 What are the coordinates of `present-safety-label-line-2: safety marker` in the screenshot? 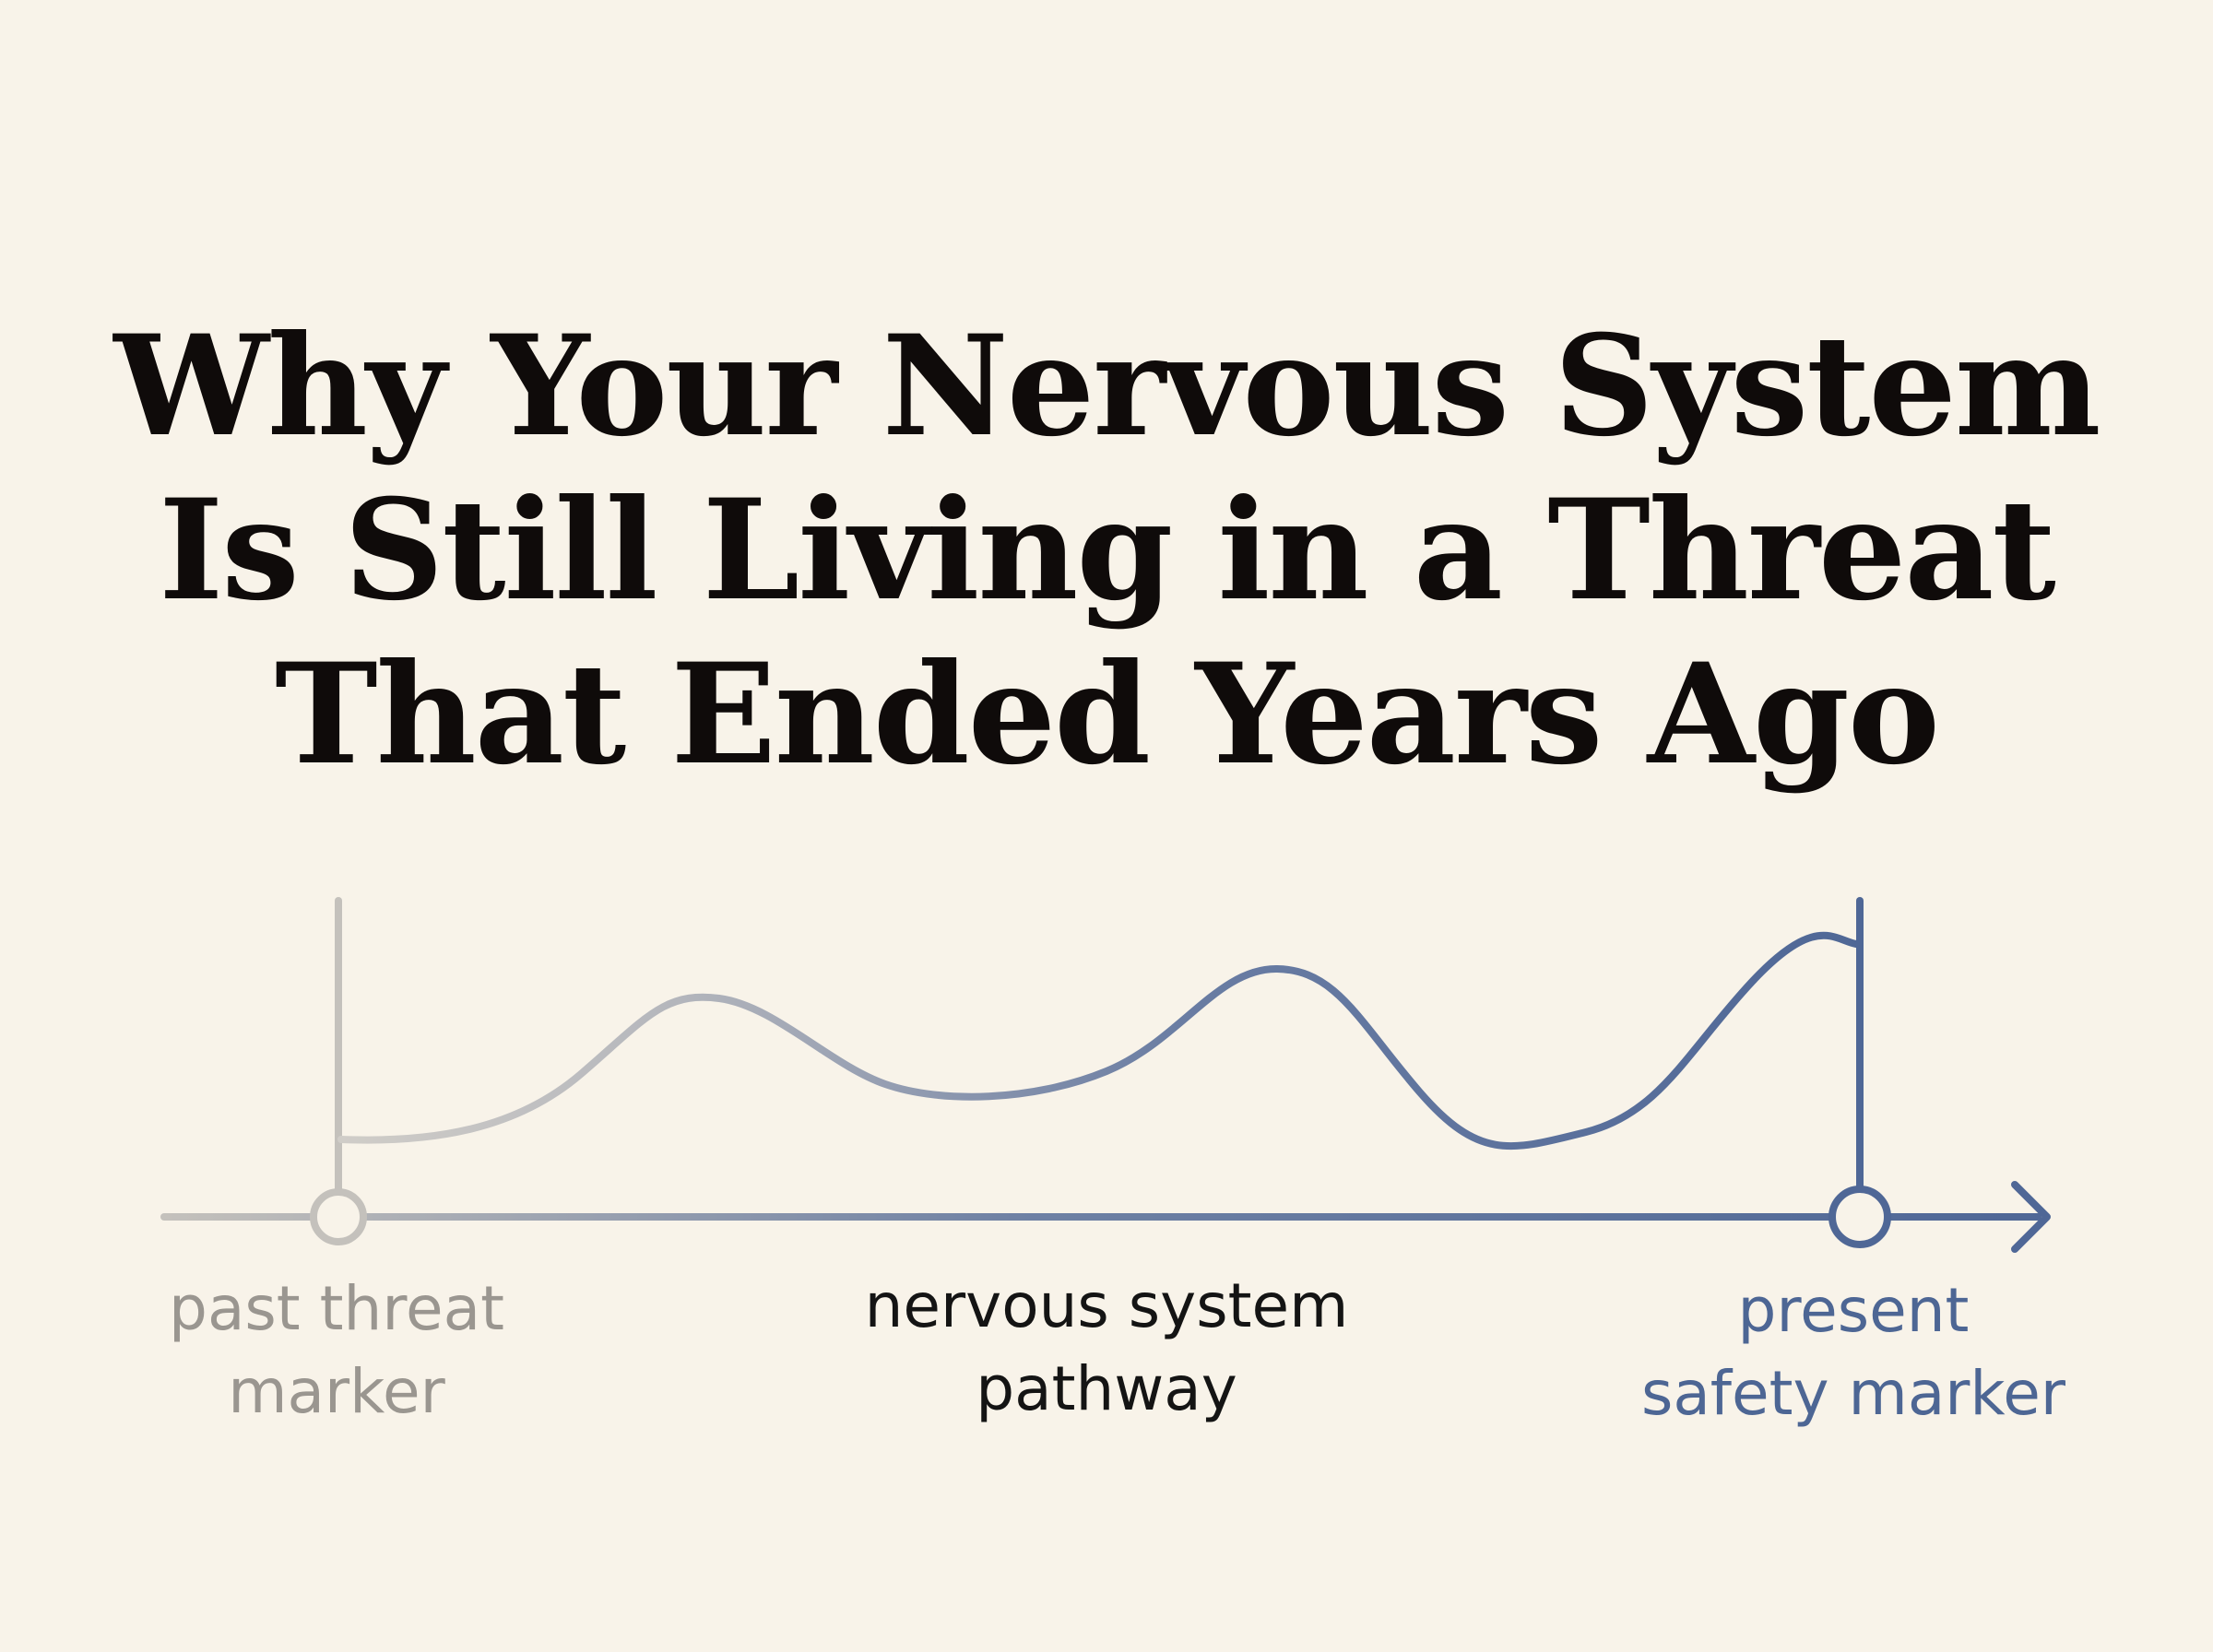 It's located at (1853, 1393).